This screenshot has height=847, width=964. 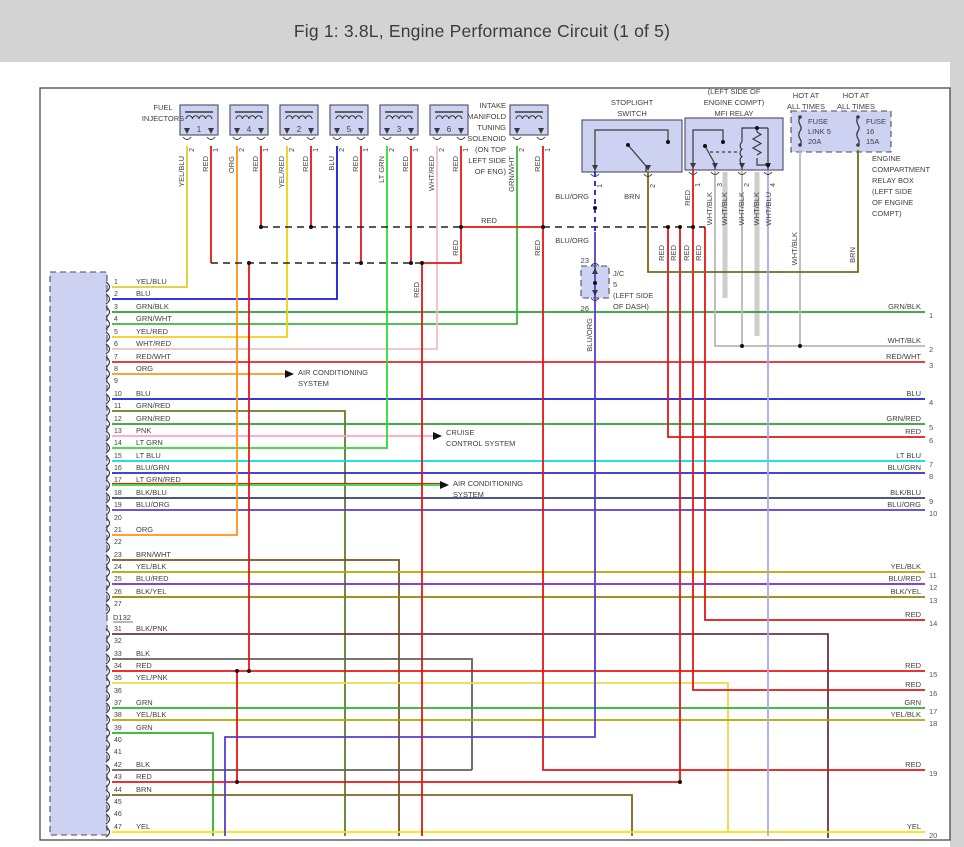 What do you see at coordinates (931, 402) in the screenshot?
I see `exit-number: 4` at bounding box center [931, 402].